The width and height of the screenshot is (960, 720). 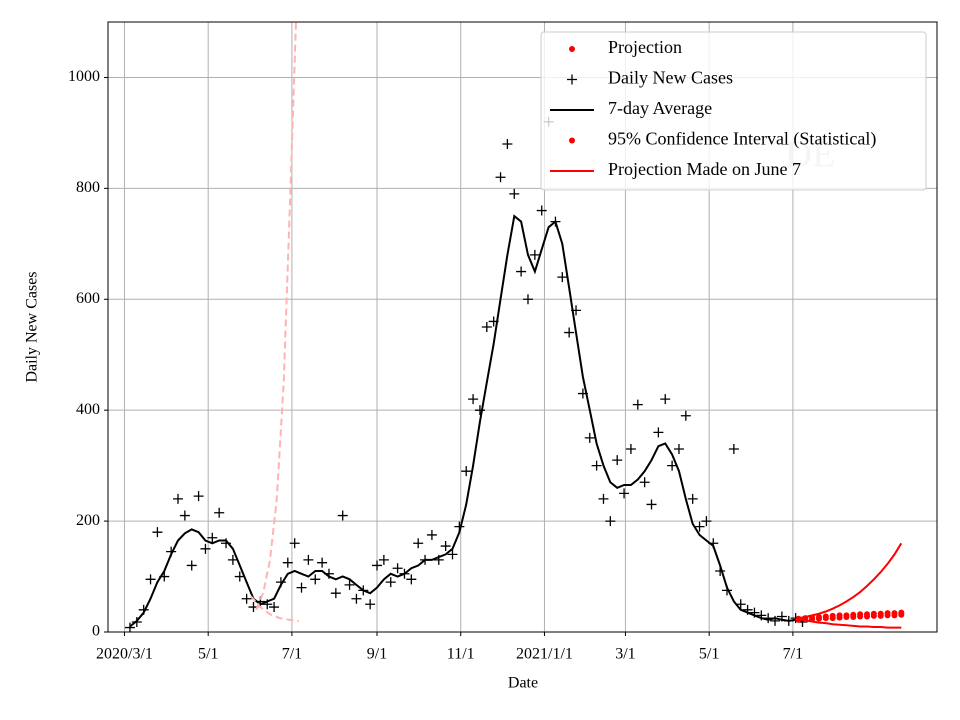 I want to click on x-tick-label: 7/1, so click(x=793, y=654).